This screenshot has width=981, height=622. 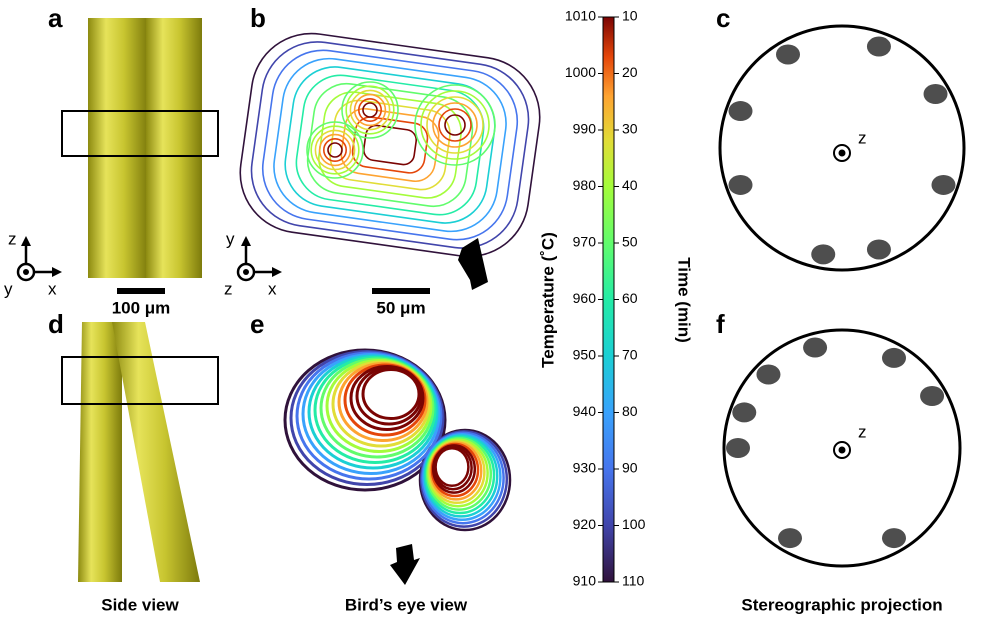 What do you see at coordinates (585, 185) in the screenshot?
I see `tick-label: 980` at bounding box center [585, 185].